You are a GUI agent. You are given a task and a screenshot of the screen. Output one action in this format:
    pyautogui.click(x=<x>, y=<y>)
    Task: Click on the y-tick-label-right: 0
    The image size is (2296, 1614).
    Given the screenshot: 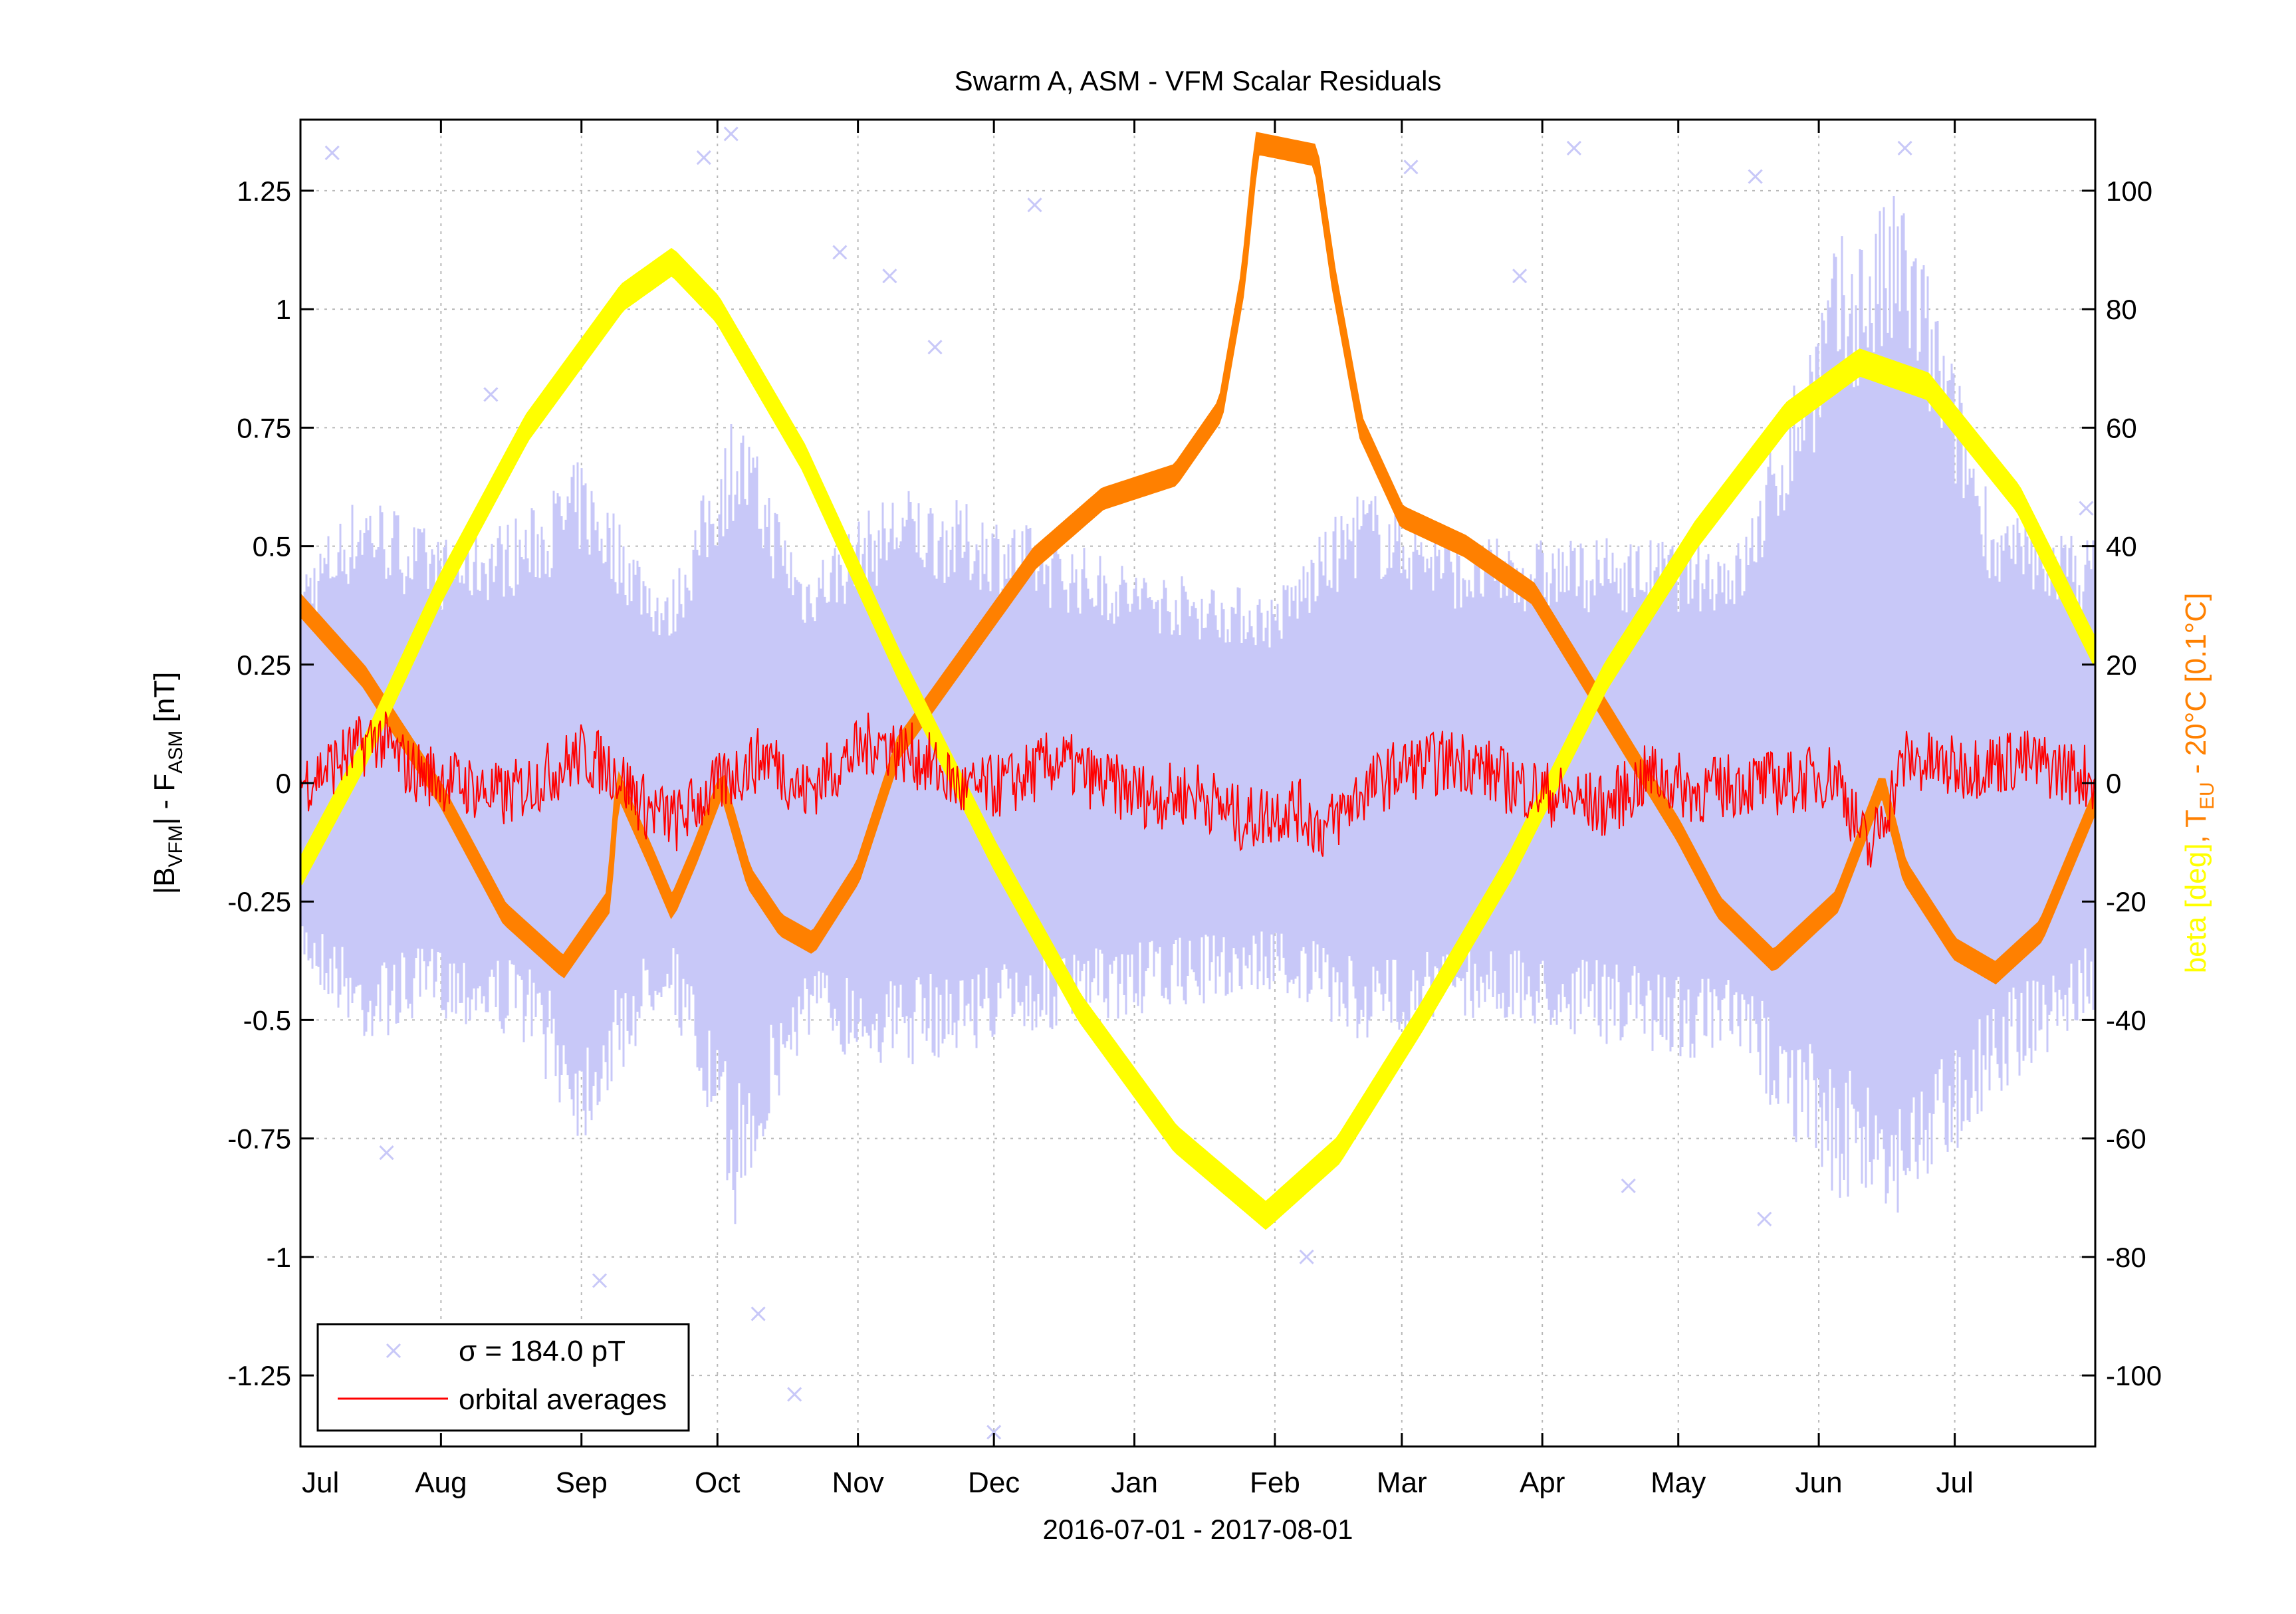 What is the action you would take?
    pyautogui.click(x=2113, y=783)
    